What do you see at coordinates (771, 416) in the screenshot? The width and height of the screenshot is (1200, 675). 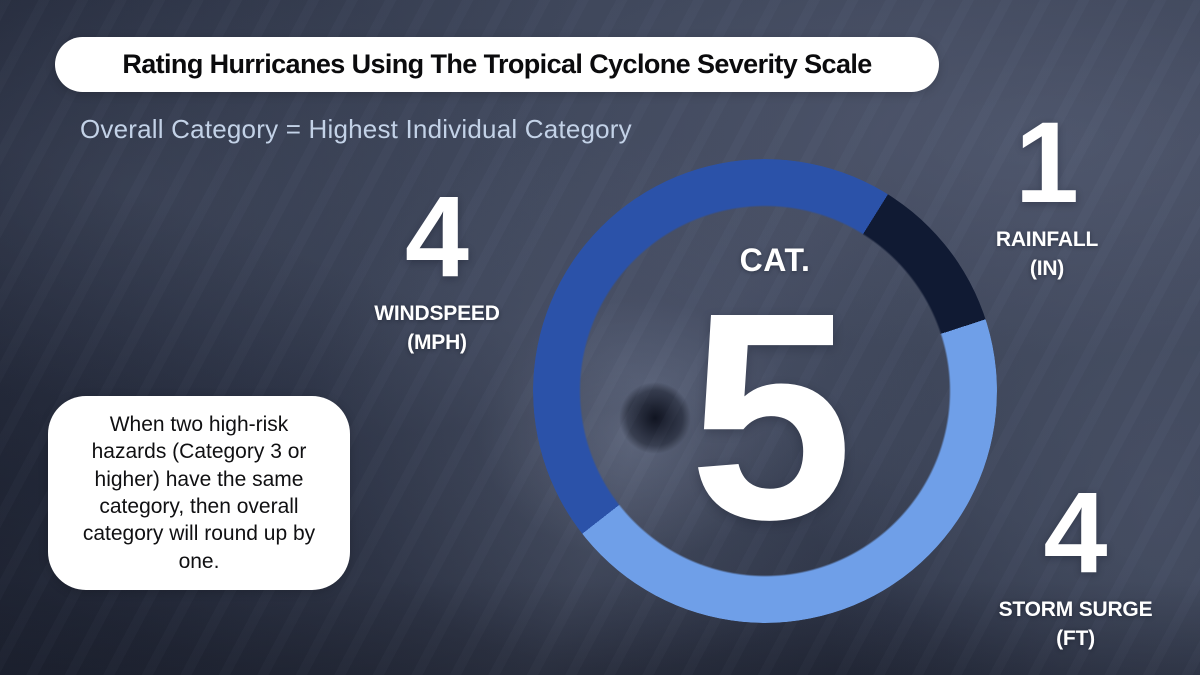 I see `center-category-value: 5` at bounding box center [771, 416].